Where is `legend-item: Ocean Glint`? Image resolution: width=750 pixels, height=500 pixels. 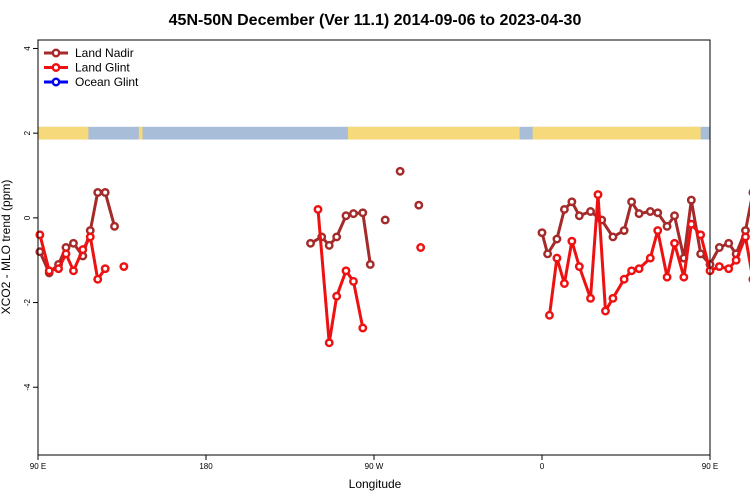 legend-item: Ocean Glint is located at coordinates (91, 82).